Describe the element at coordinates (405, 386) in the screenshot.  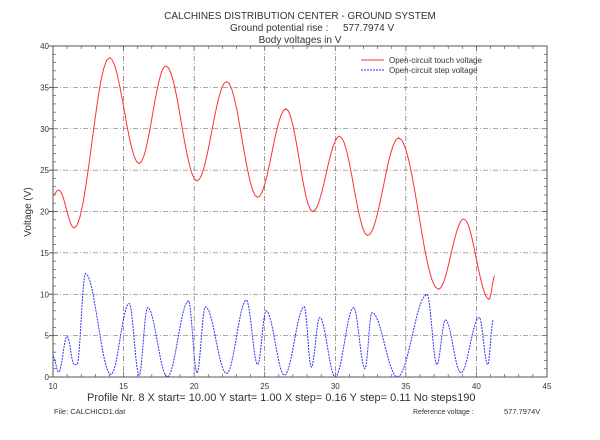
I see `x-tick-label: 35` at that location.